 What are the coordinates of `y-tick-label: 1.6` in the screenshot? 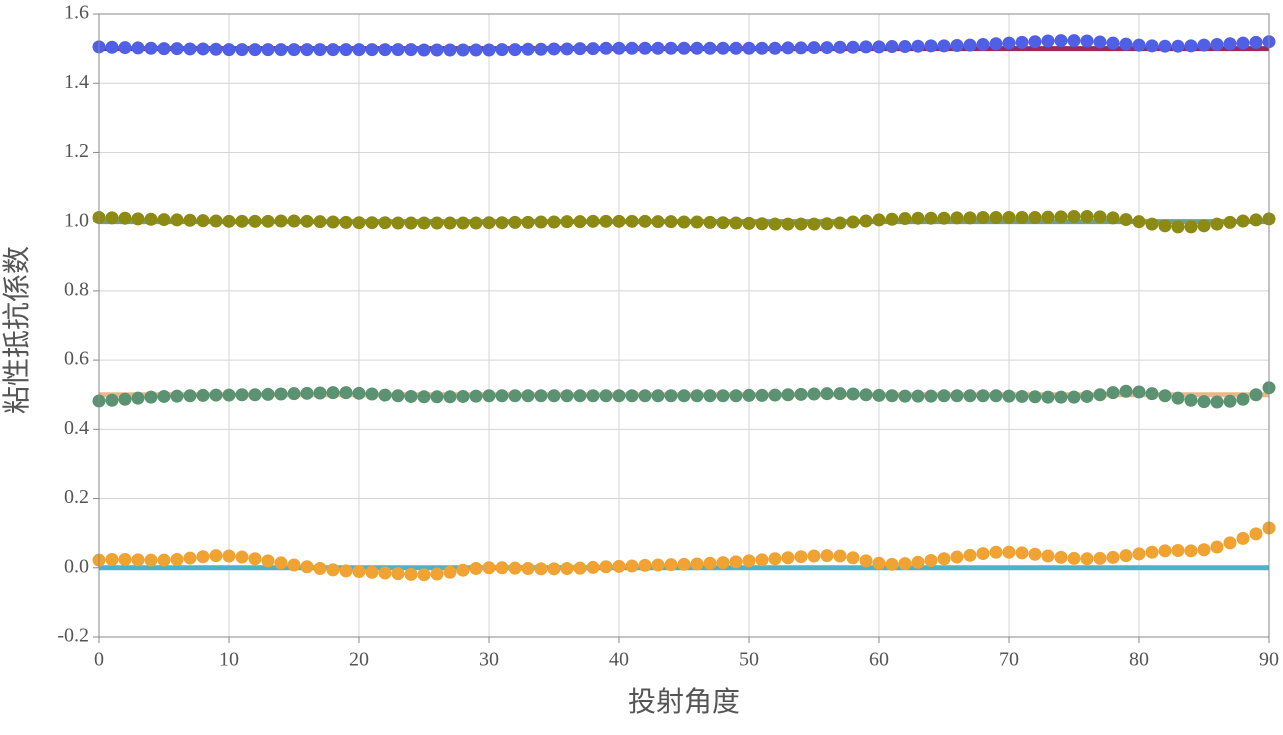 It's located at (76, 13).